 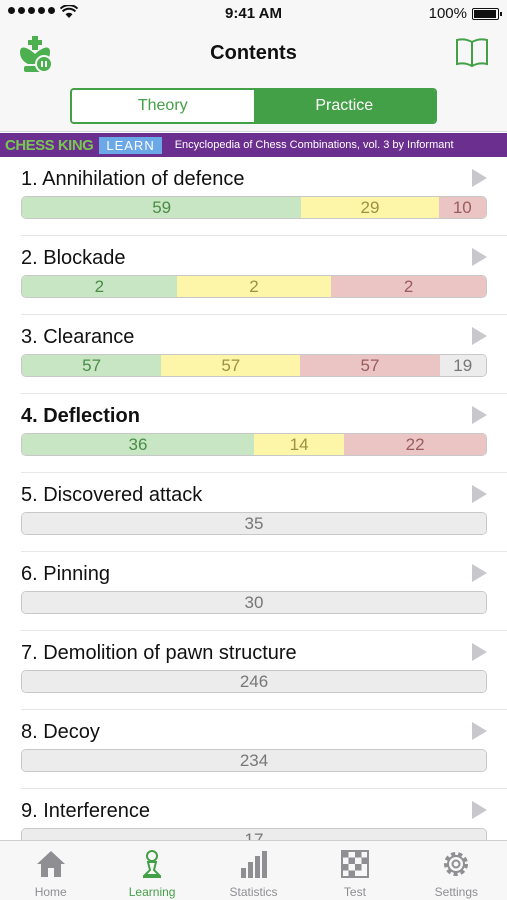 I want to click on list-item-title: 6. Pinning, so click(x=65, y=574).